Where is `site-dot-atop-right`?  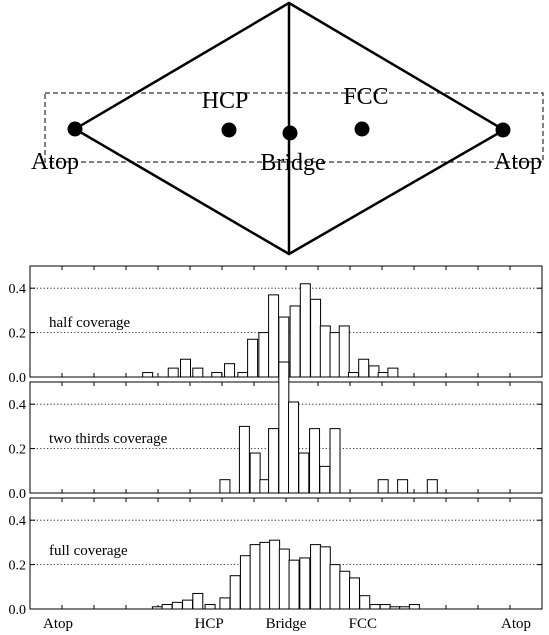
site-dot-atop-right is located at coordinates (503, 130).